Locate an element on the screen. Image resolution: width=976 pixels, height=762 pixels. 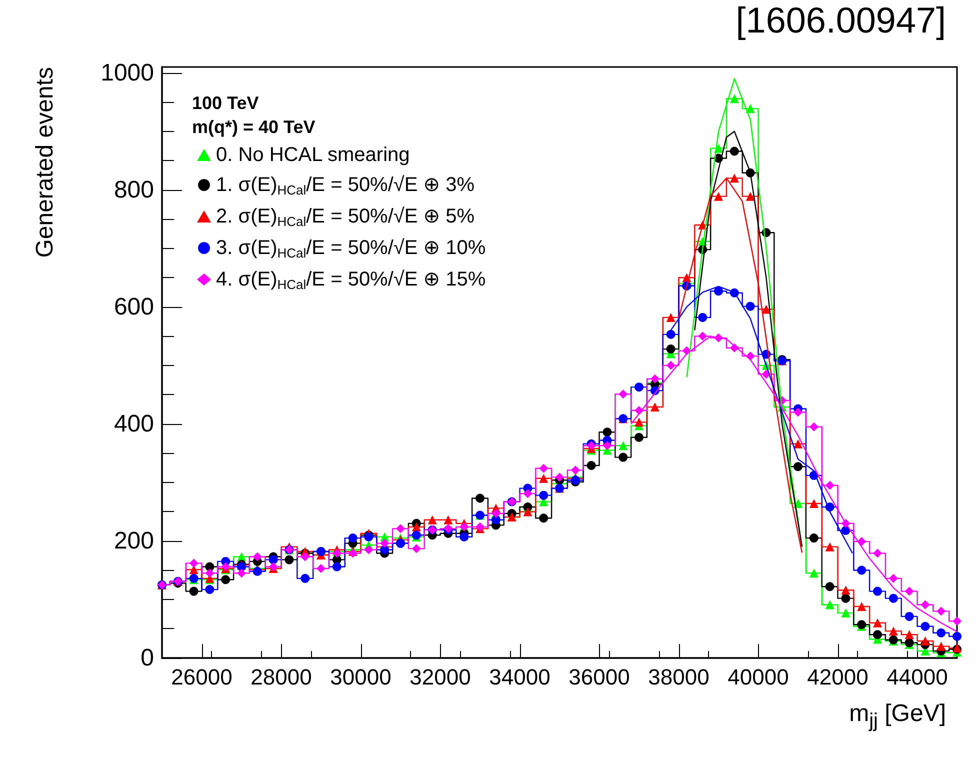
text: [1606.00947] is located at coordinates (841, 20).